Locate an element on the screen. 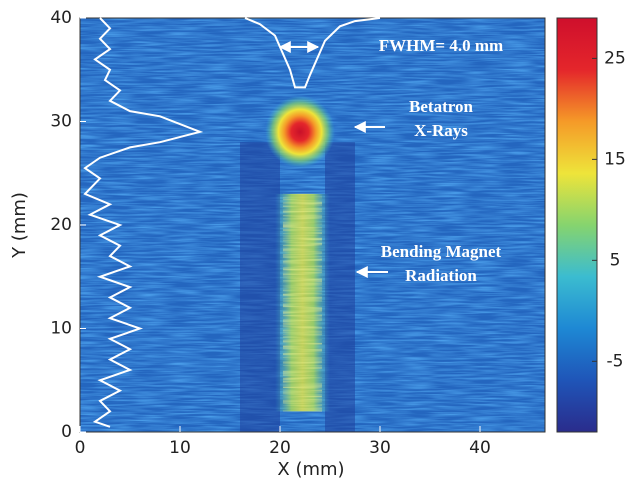  y-tick-label: 20 is located at coordinates (61, 225).